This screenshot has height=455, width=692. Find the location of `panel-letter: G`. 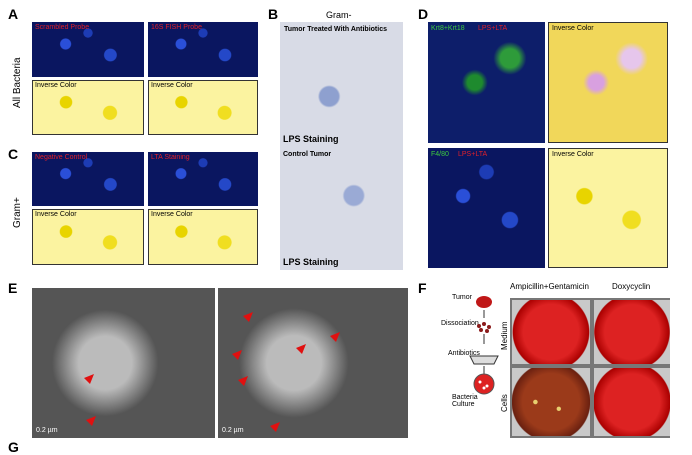

panel-letter: G is located at coordinates (13, 447).